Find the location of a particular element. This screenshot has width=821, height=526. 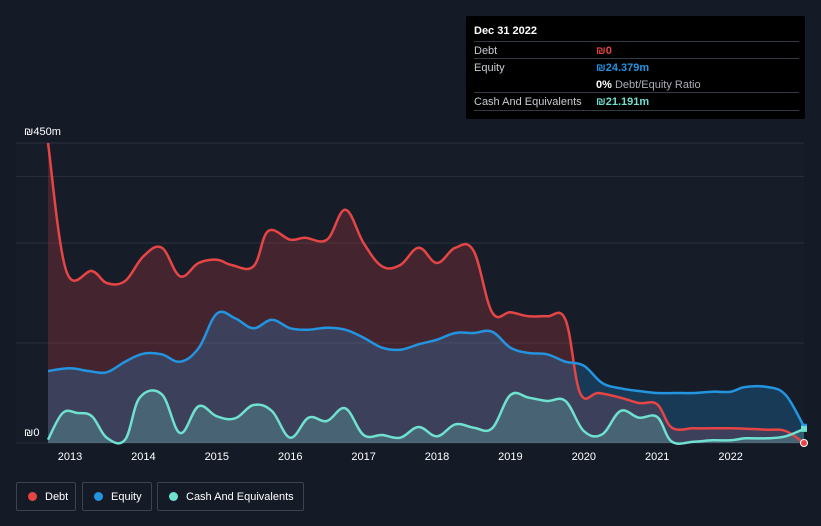

x-axis-ticks: 2013 2014 2015 2016 2017 2018 2019 2020 2021 2022 is located at coordinates (400, 457).